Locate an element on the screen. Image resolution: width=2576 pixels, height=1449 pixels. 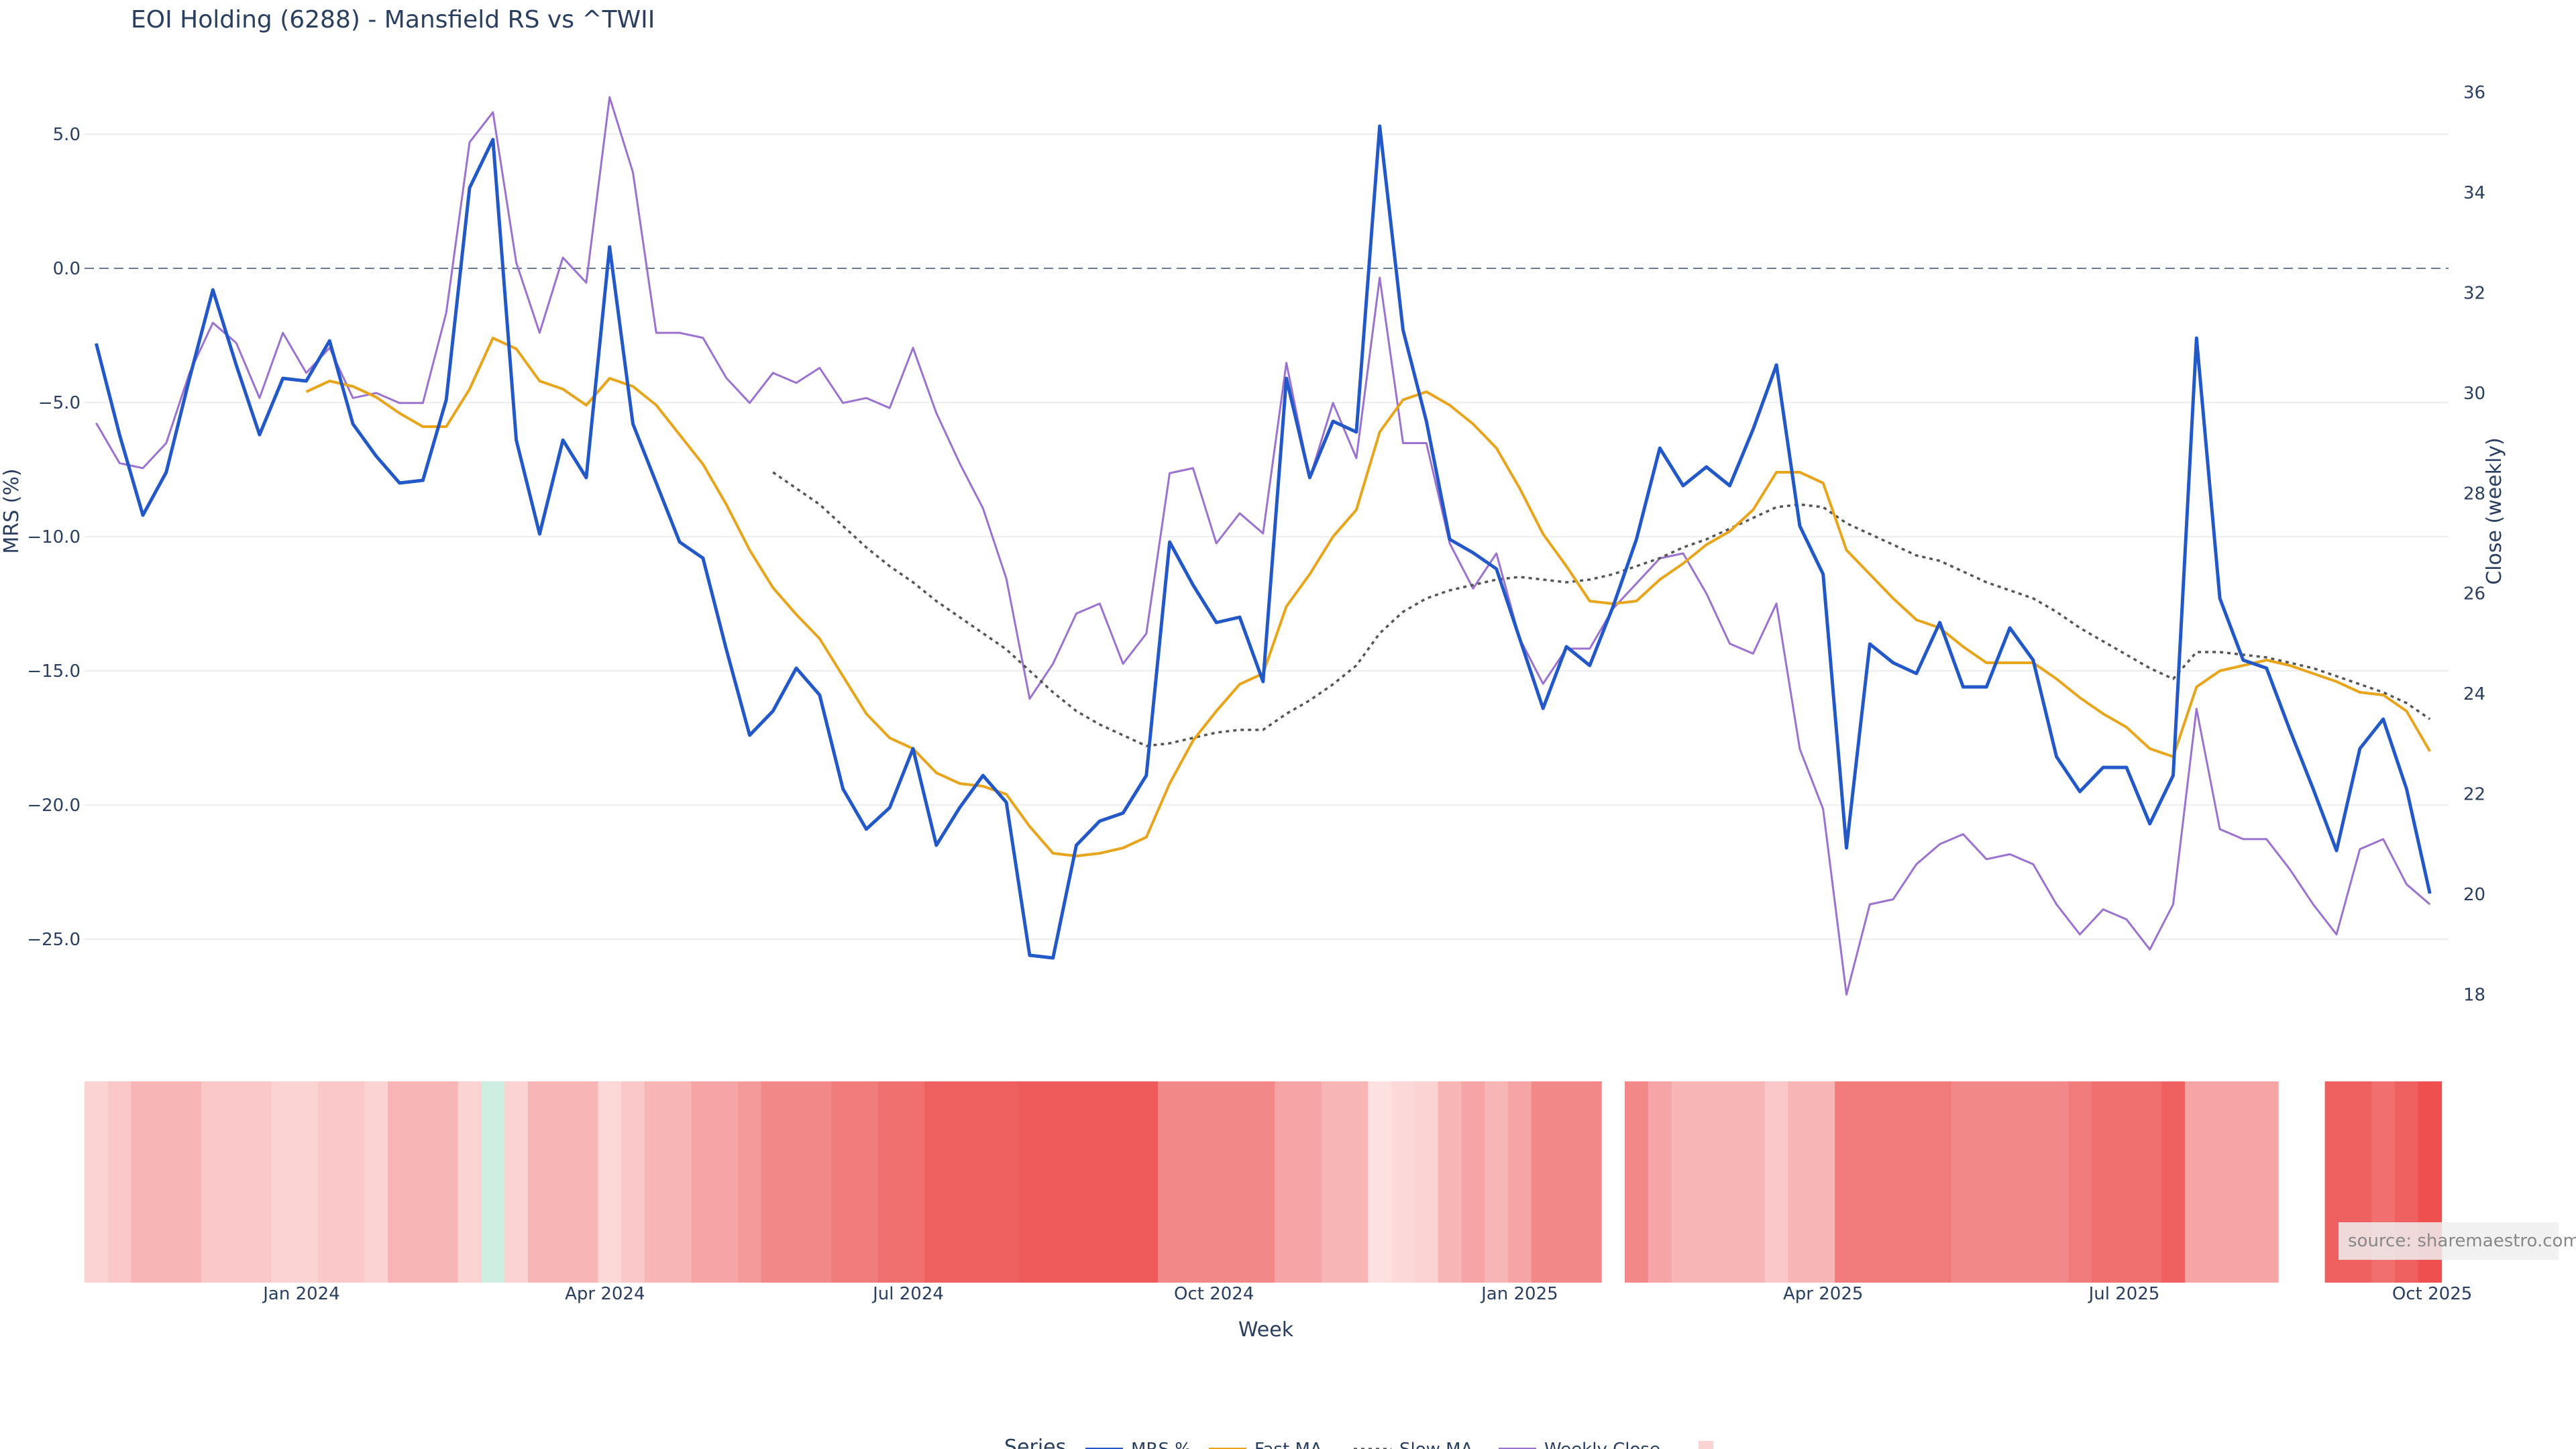
legend: Series MRS % Fast MA Slow MA Weekly Close is located at coordinates (1358, 1442).